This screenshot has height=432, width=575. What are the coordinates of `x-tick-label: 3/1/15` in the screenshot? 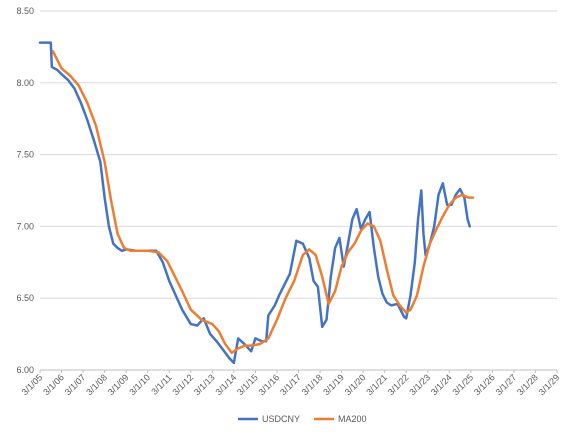 It's located at (247, 384).